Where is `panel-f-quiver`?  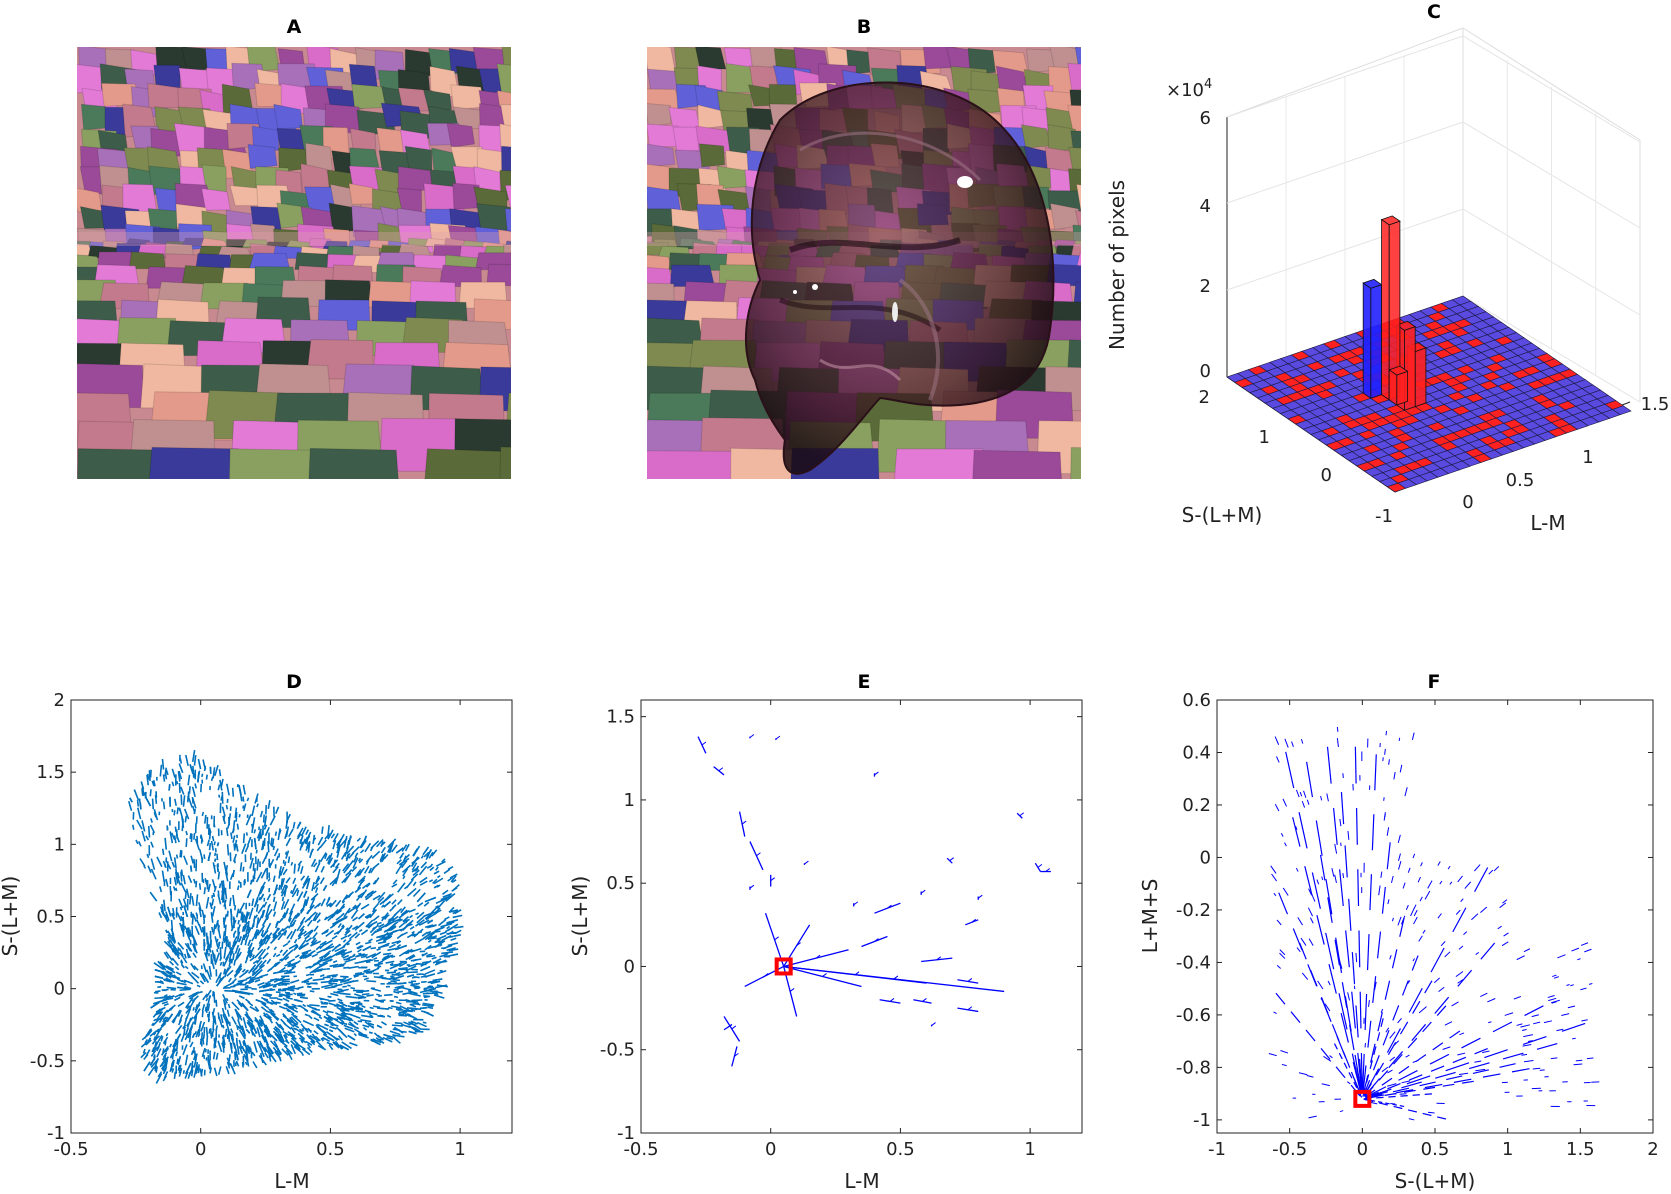 panel-f-quiver is located at coordinates (1434, 923).